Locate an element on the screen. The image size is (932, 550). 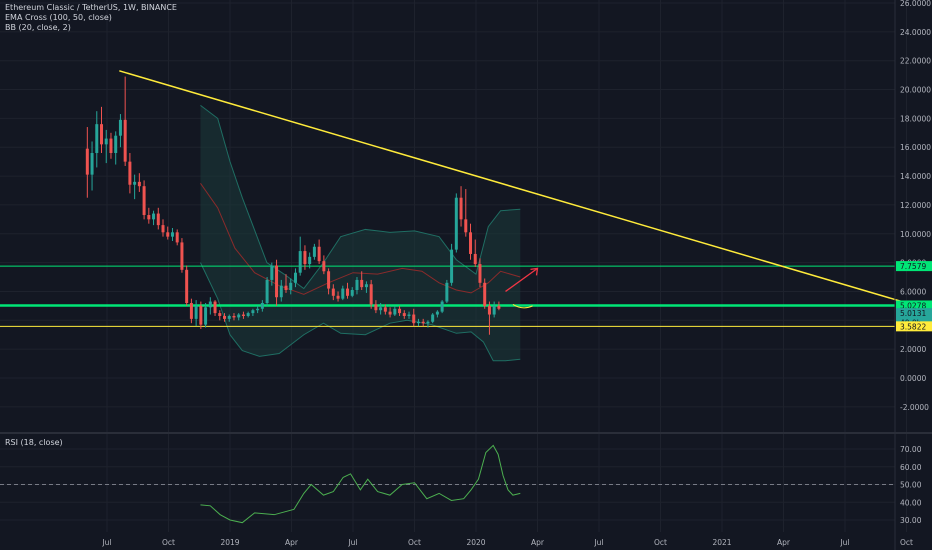
price-tick-label: 20.0000 is located at coordinates (915, 90).